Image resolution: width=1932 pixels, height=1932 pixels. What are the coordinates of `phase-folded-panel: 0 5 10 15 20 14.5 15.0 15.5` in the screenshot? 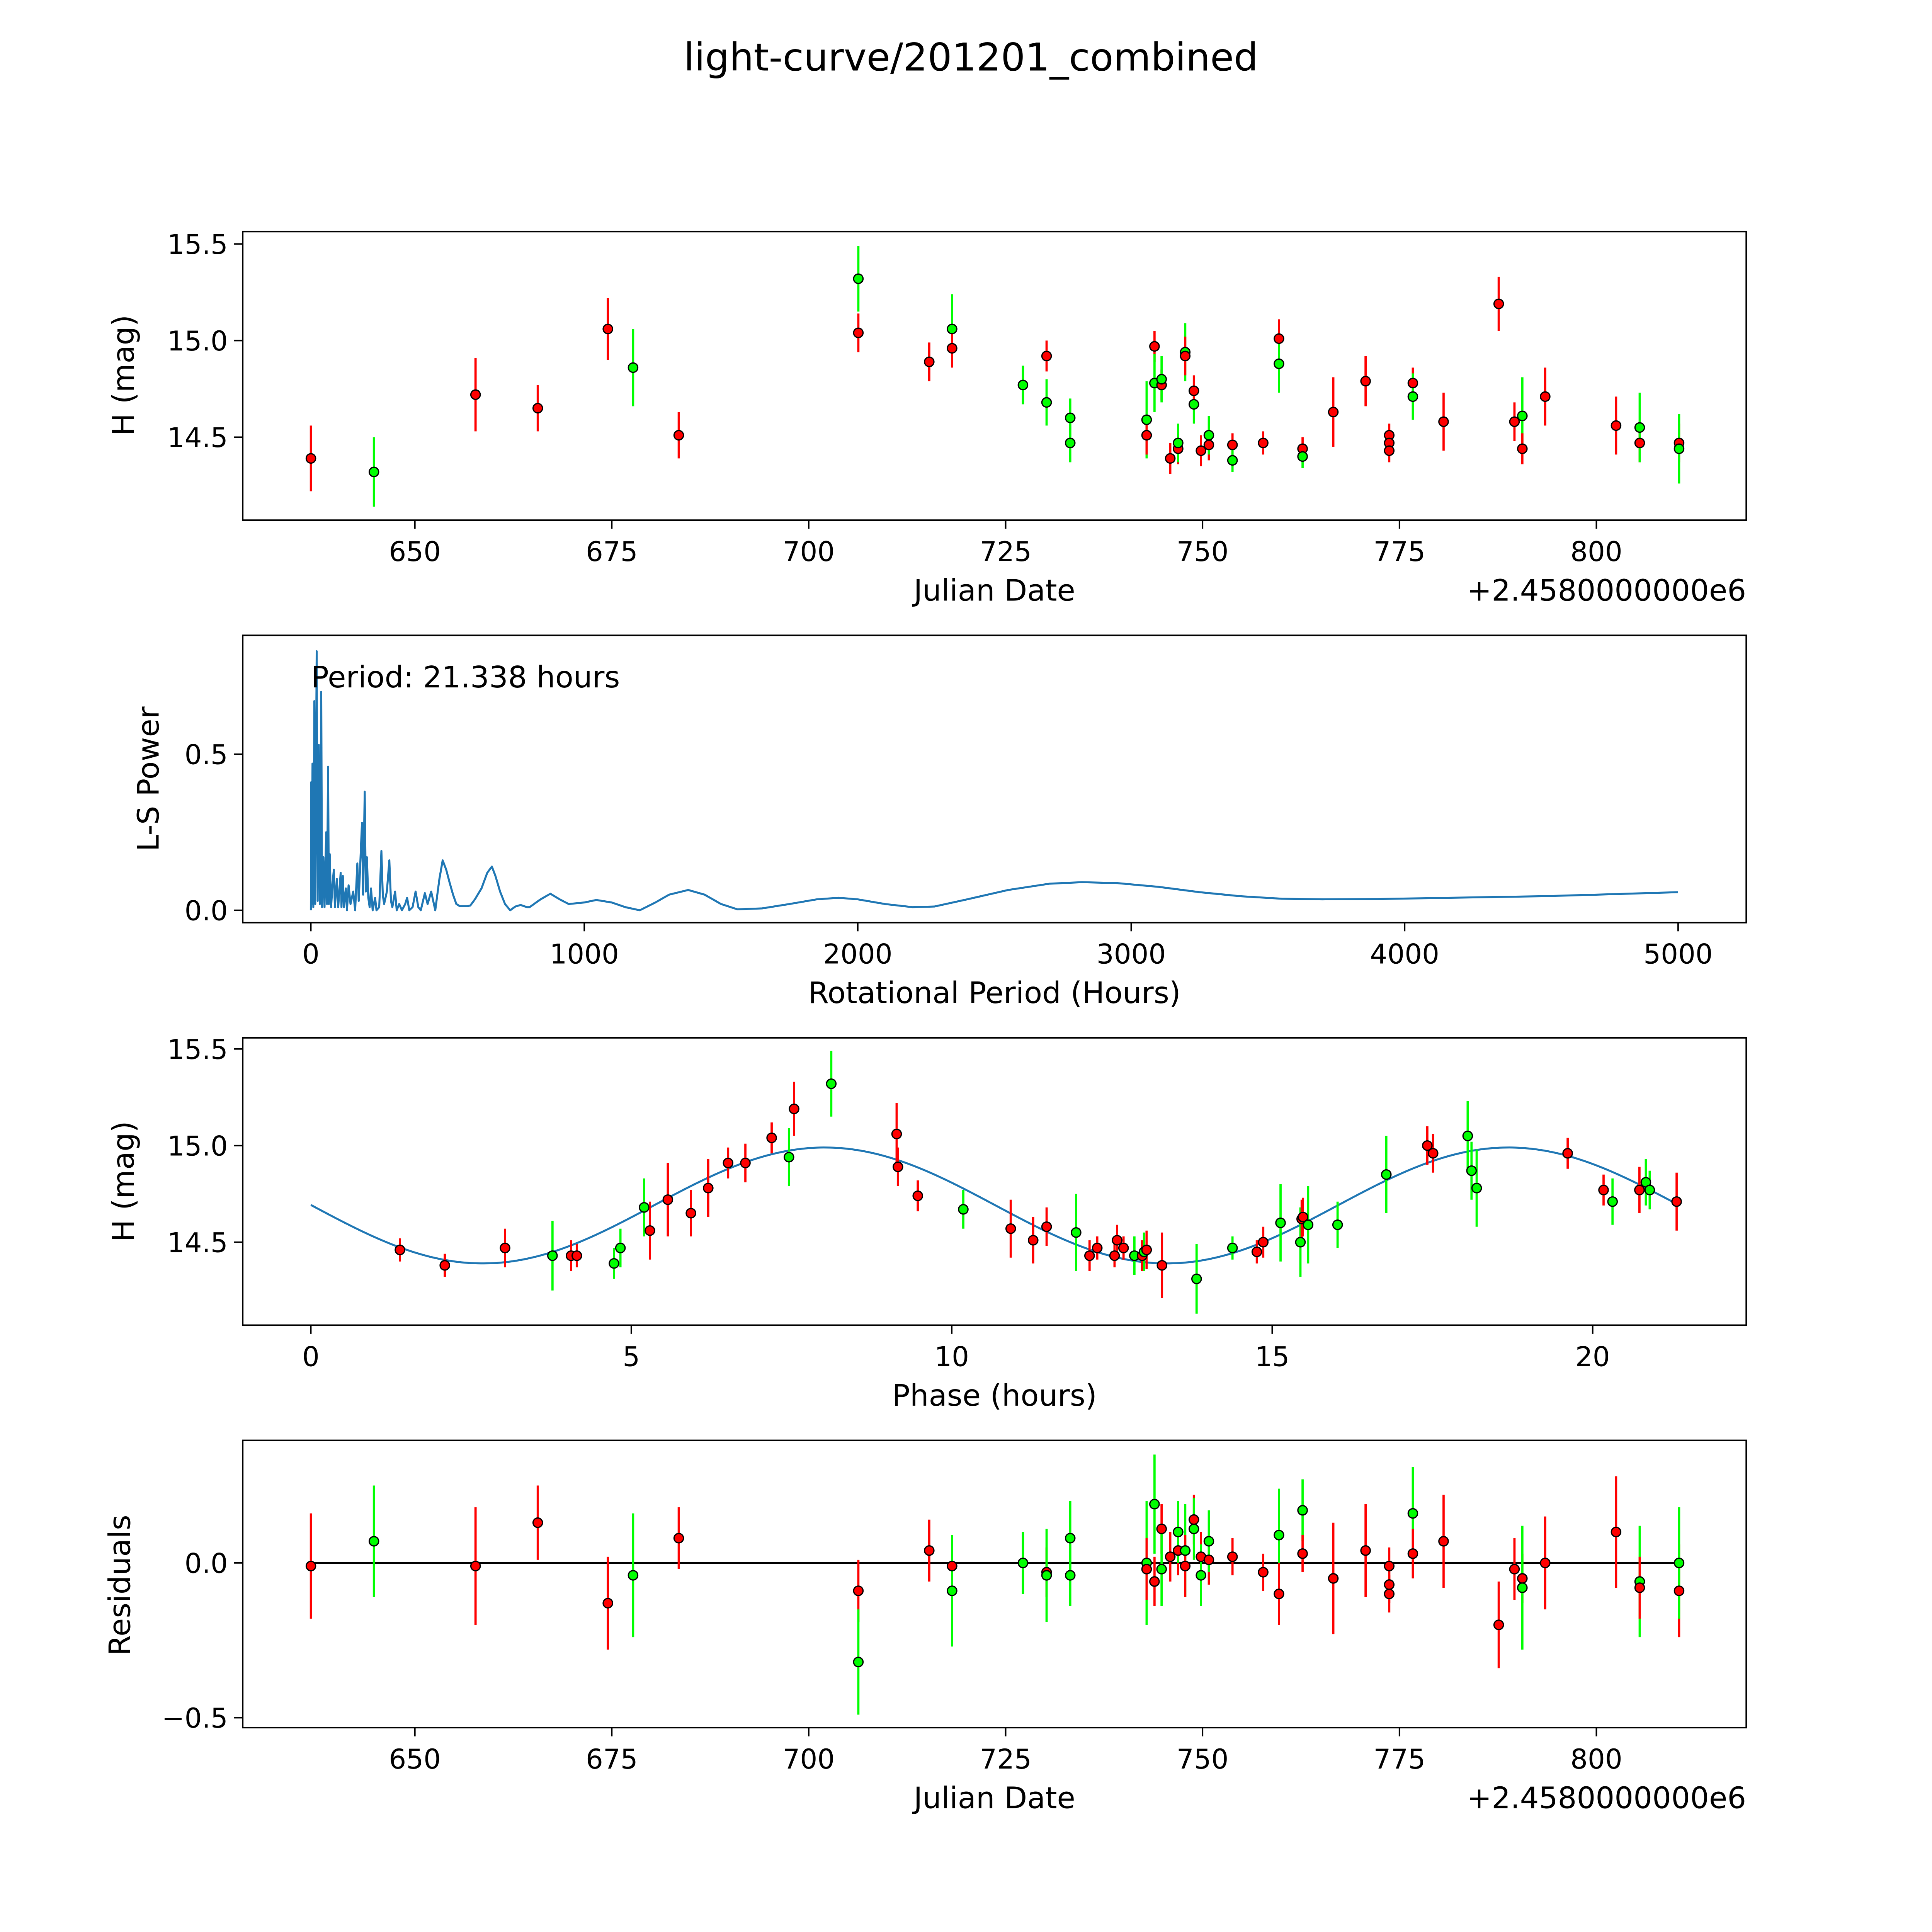 It's located at (957, 1203).